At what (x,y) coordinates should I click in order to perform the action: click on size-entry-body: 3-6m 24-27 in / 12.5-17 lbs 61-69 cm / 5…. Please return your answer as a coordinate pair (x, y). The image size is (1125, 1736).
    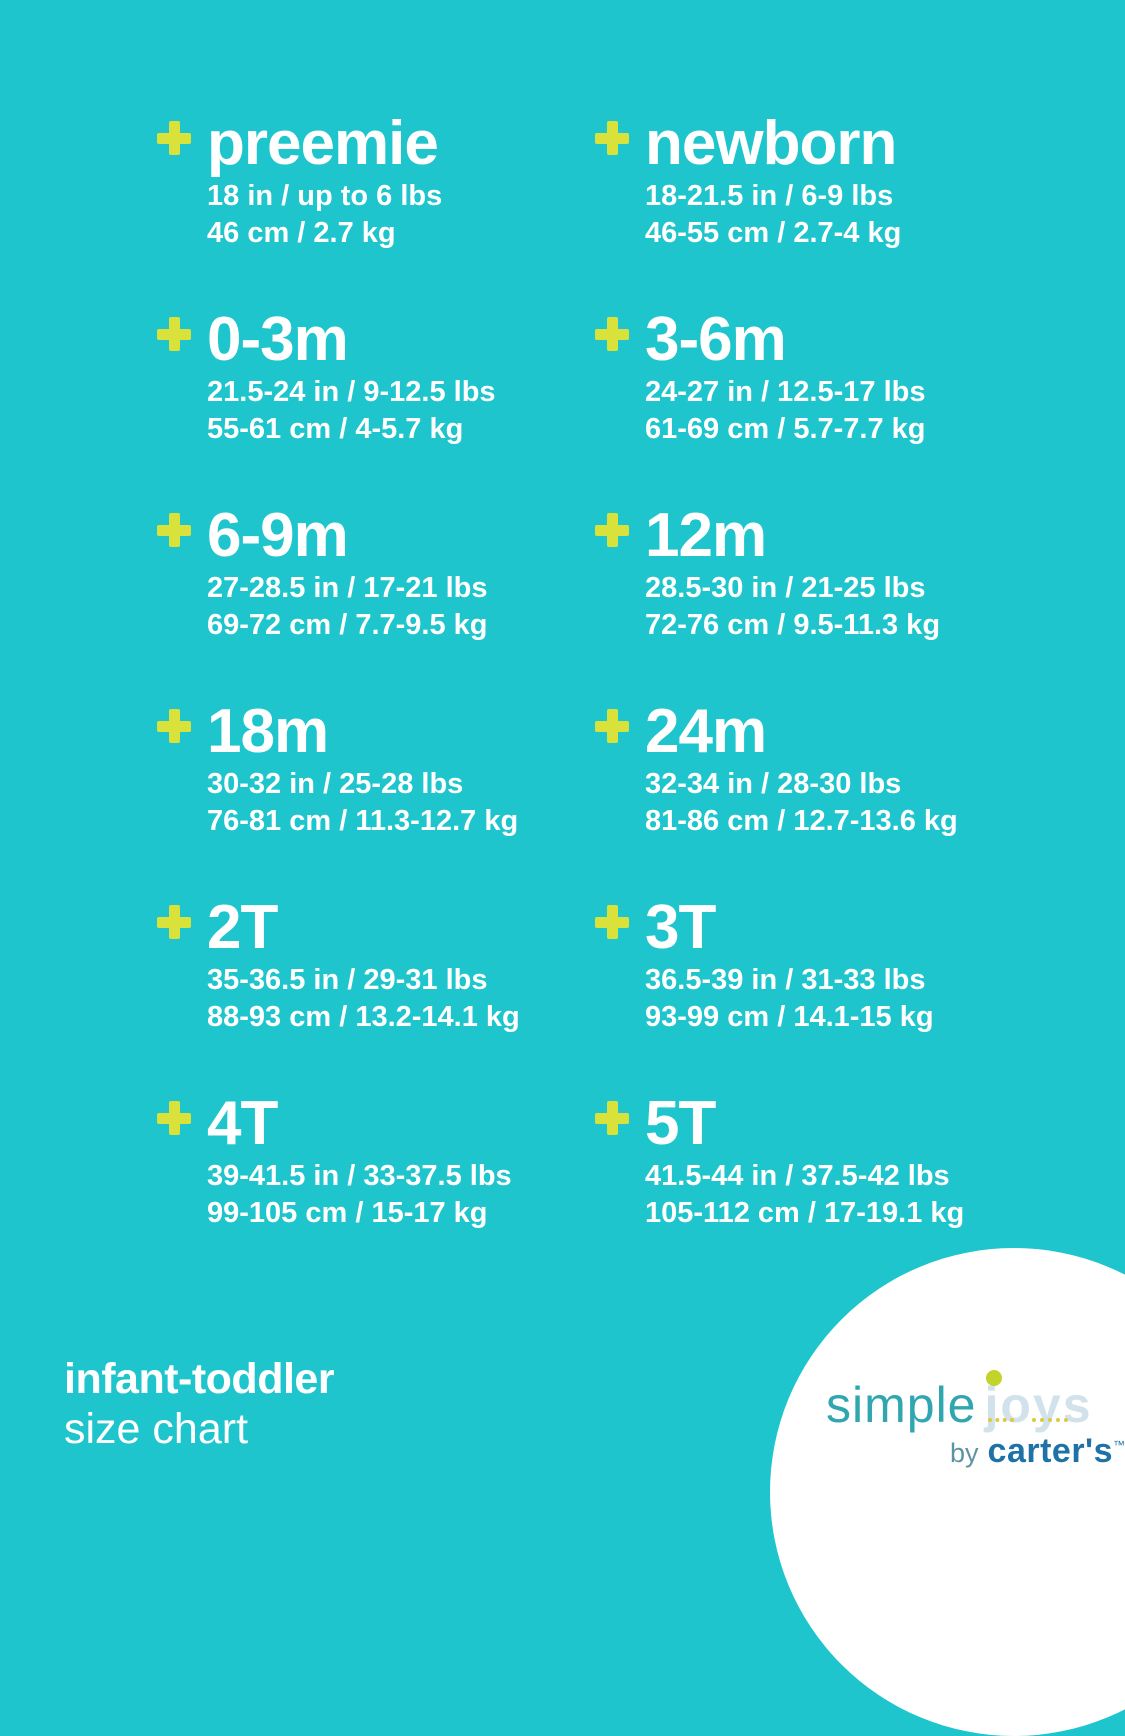
    Looking at the image, I should click on (785, 378).